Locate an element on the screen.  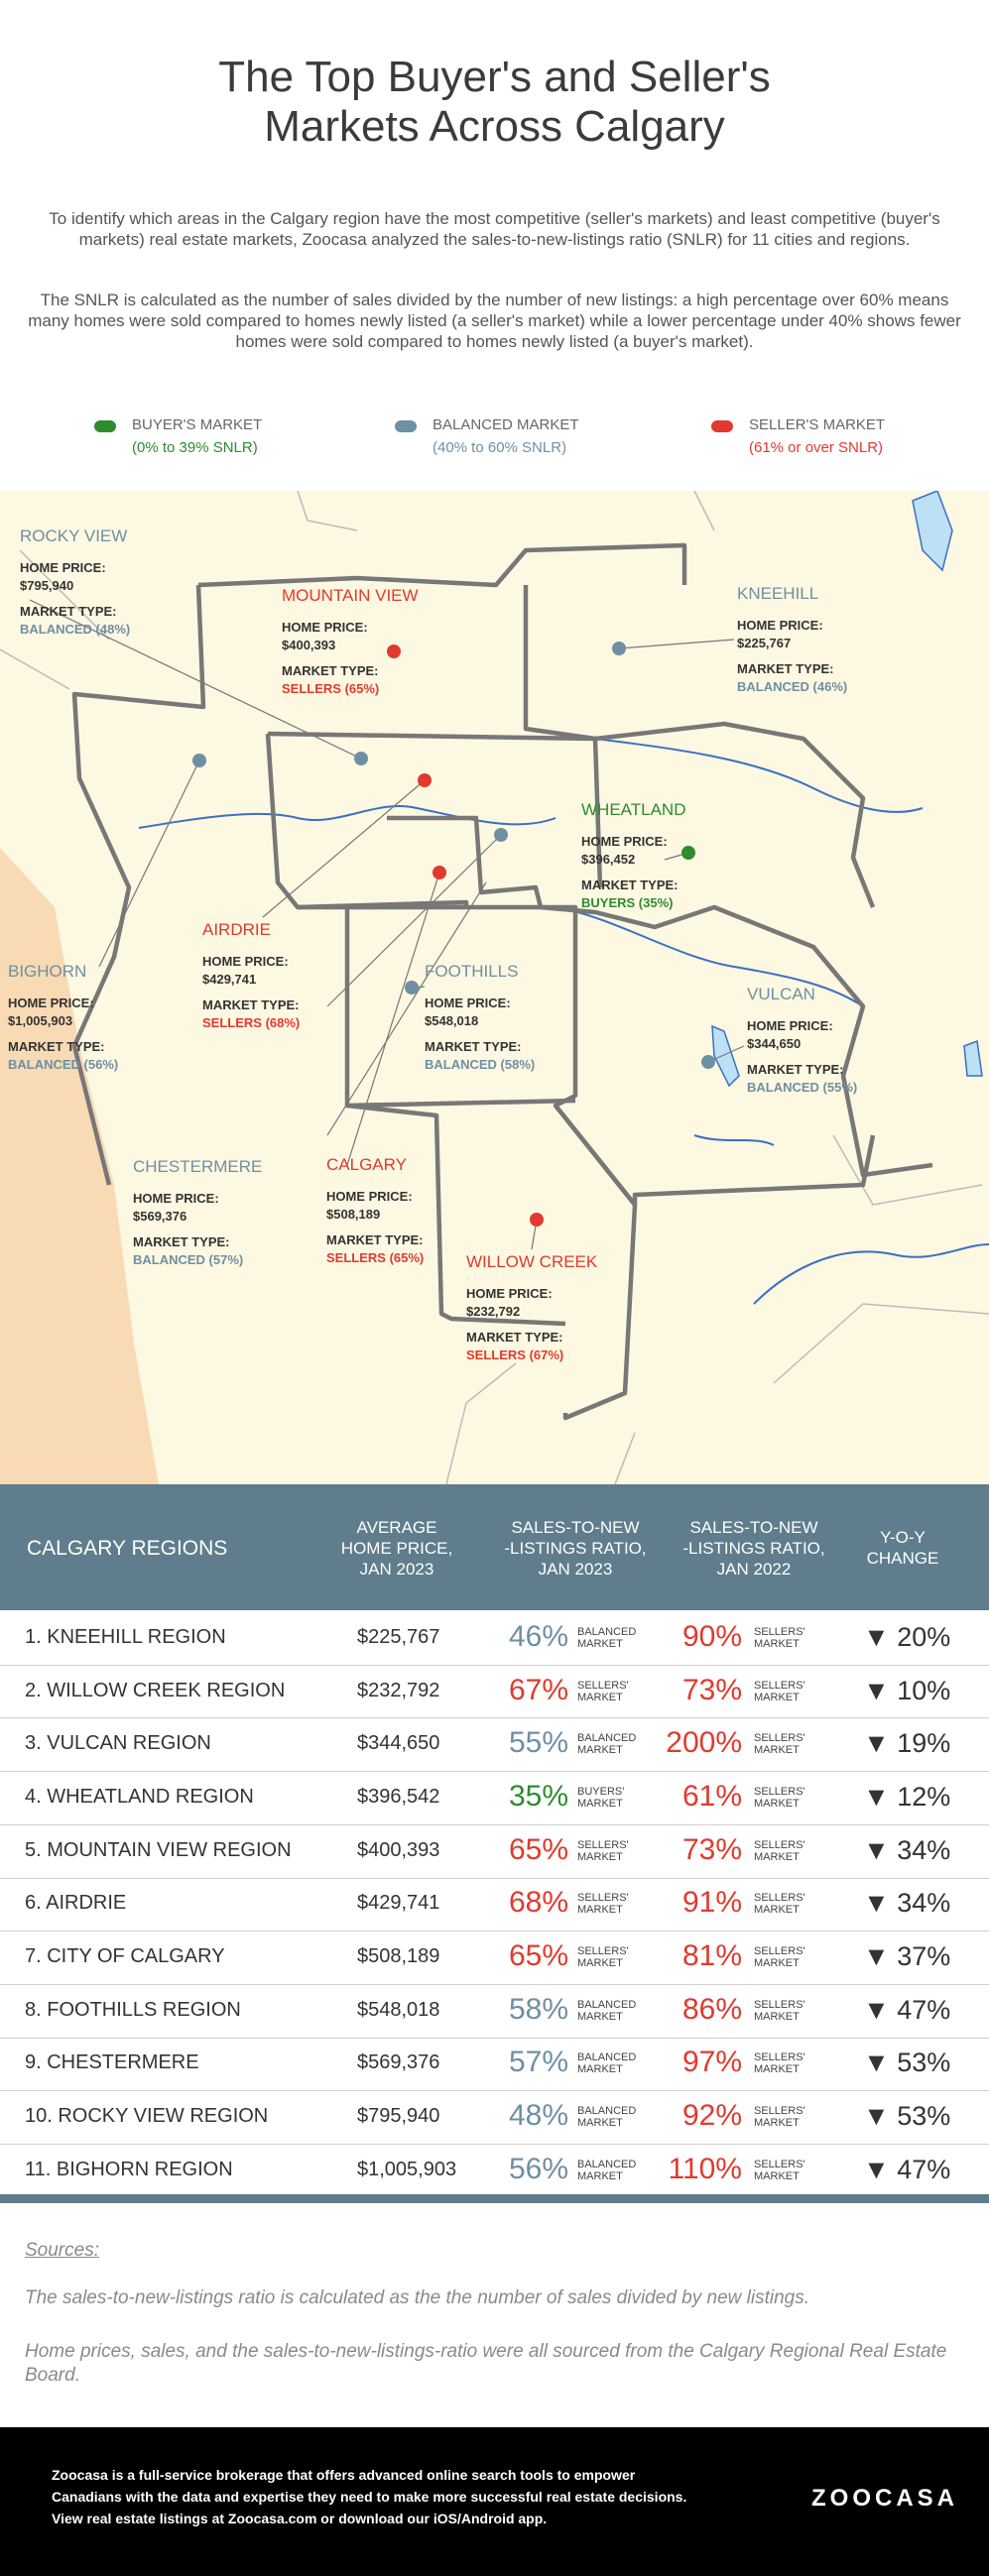
legend-range: (40% to 60% SNLR) is located at coordinates (500, 448).